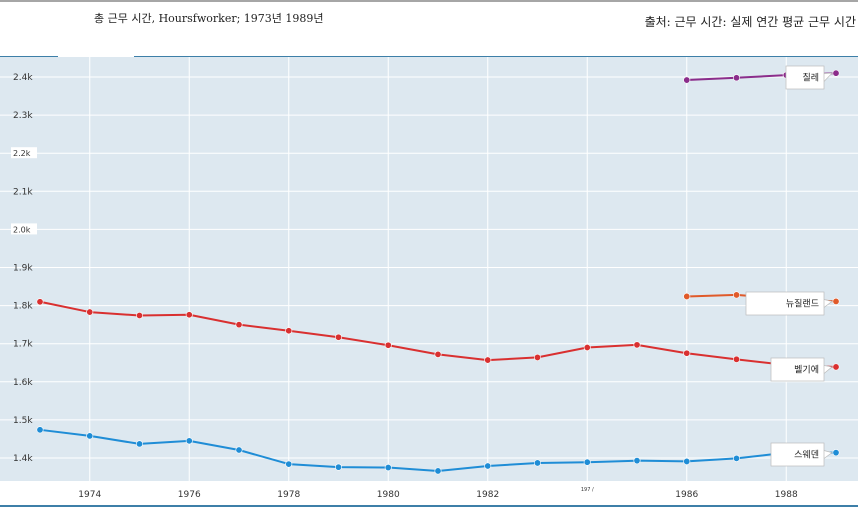 Image resolution: width=858 pixels, height=507 pixels. I want to click on y-tick-label: 1.9k, so click(23, 269).